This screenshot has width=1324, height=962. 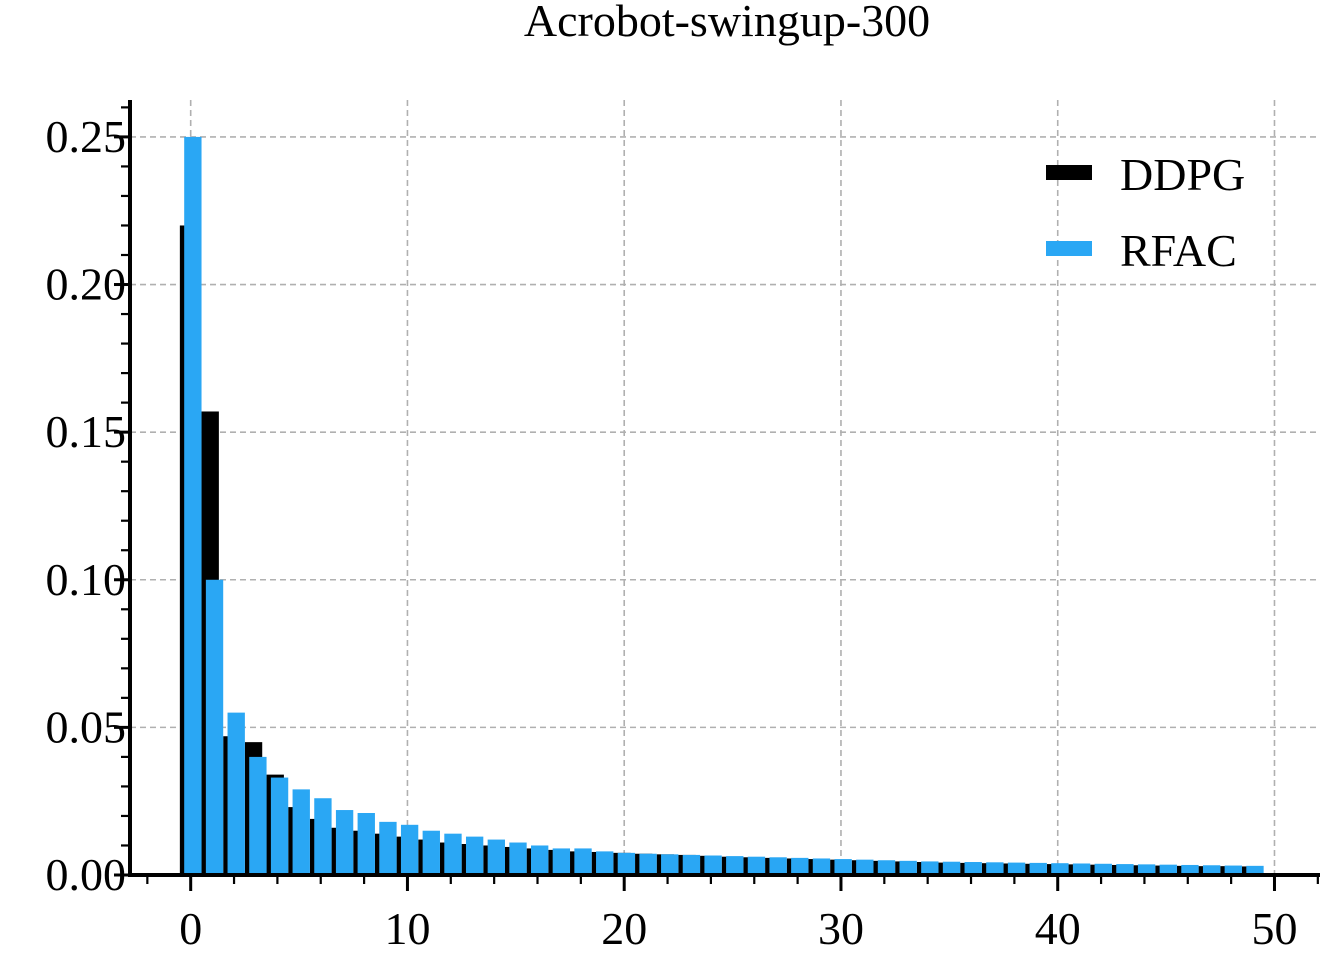 I want to click on y-tick-label: 0.05, so click(x=86, y=726).